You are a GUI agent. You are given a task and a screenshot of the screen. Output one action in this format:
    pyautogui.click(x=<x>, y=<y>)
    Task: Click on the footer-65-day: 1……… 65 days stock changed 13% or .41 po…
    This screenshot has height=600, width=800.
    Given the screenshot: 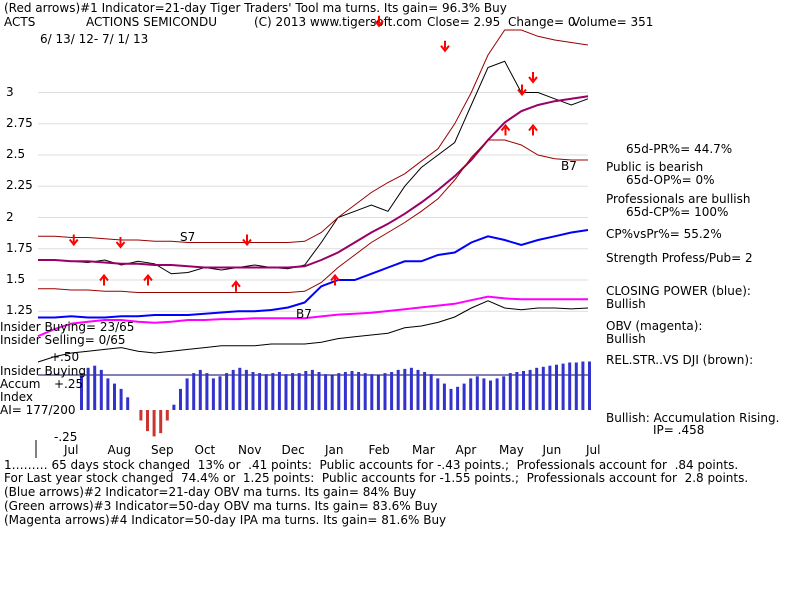 What is the action you would take?
    pyautogui.click(x=371, y=465)
    